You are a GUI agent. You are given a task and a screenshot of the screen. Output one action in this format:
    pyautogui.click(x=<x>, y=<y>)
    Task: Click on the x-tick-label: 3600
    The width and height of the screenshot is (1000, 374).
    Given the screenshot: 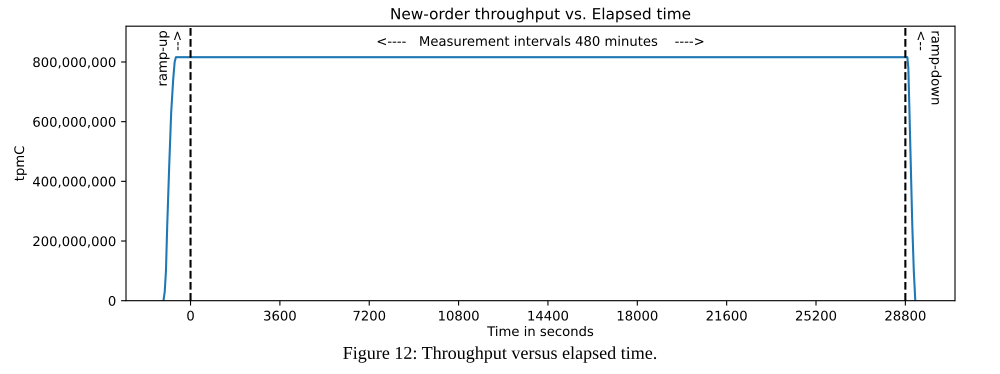 What is the action you would take?
    pyautogui.click(x=280, y=315)
    